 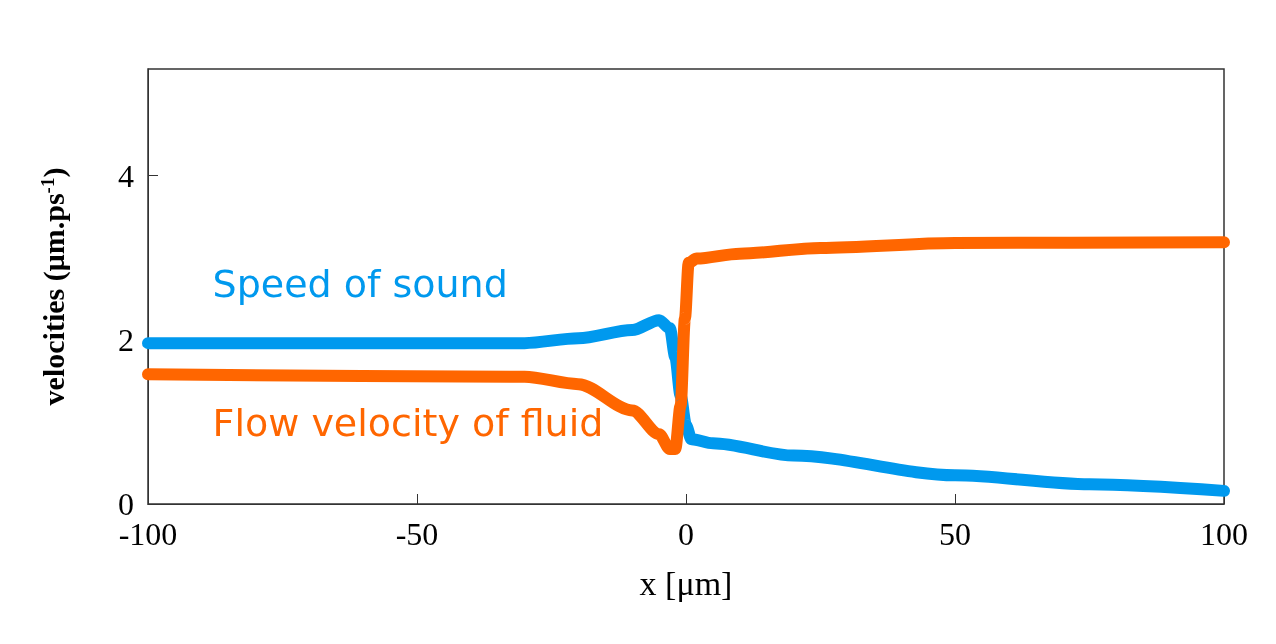 I want to click on y-axis-title: velocities (μm.ps-1), so click(x=53, y=286).